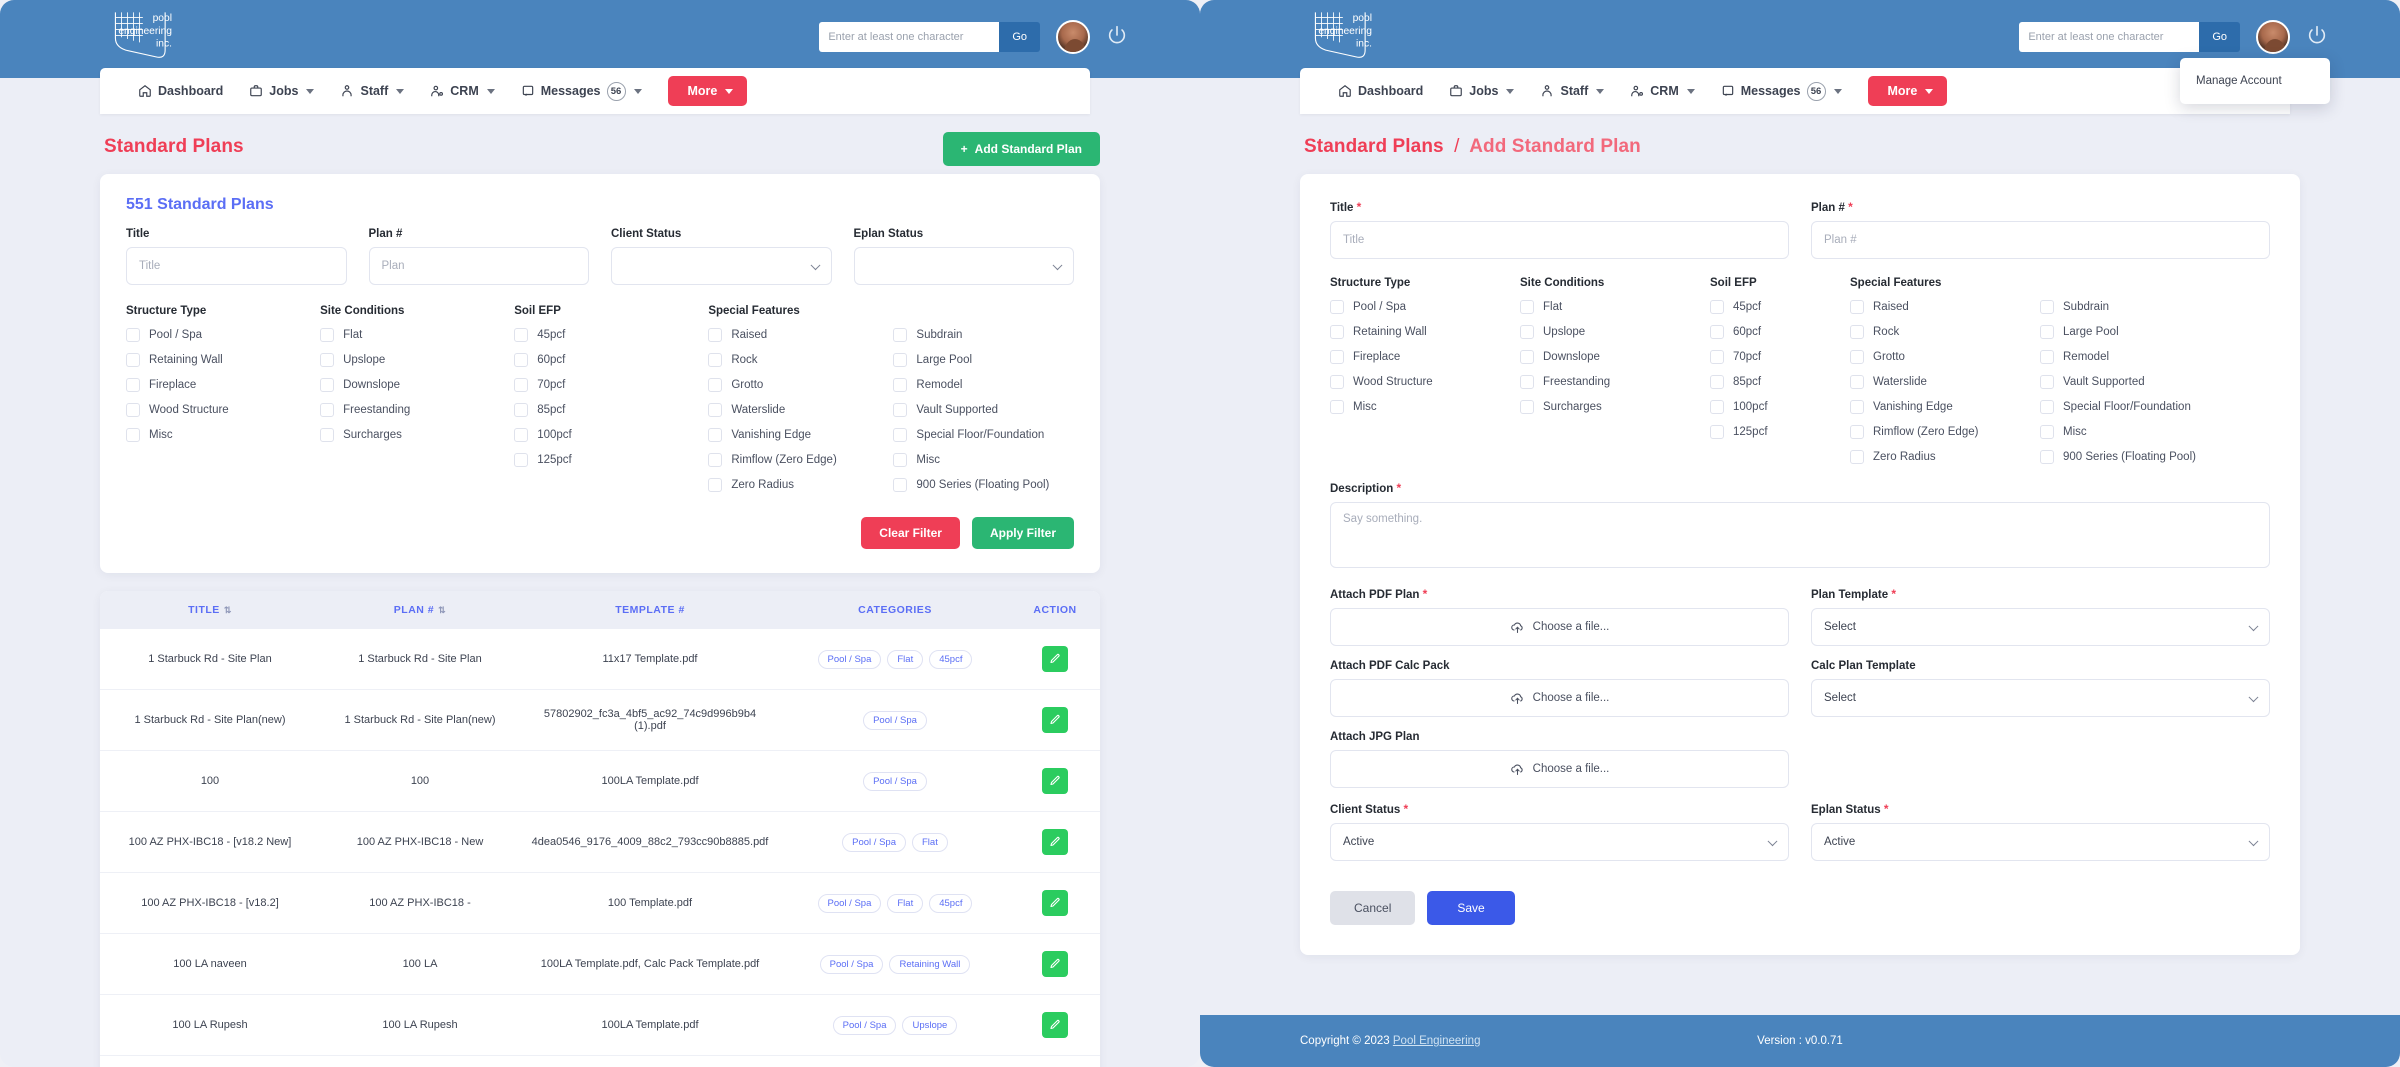 This screenshot has height=1067, width=2400. I want to click on checkbox-row: Vanishing Edge, so click(800, 435).